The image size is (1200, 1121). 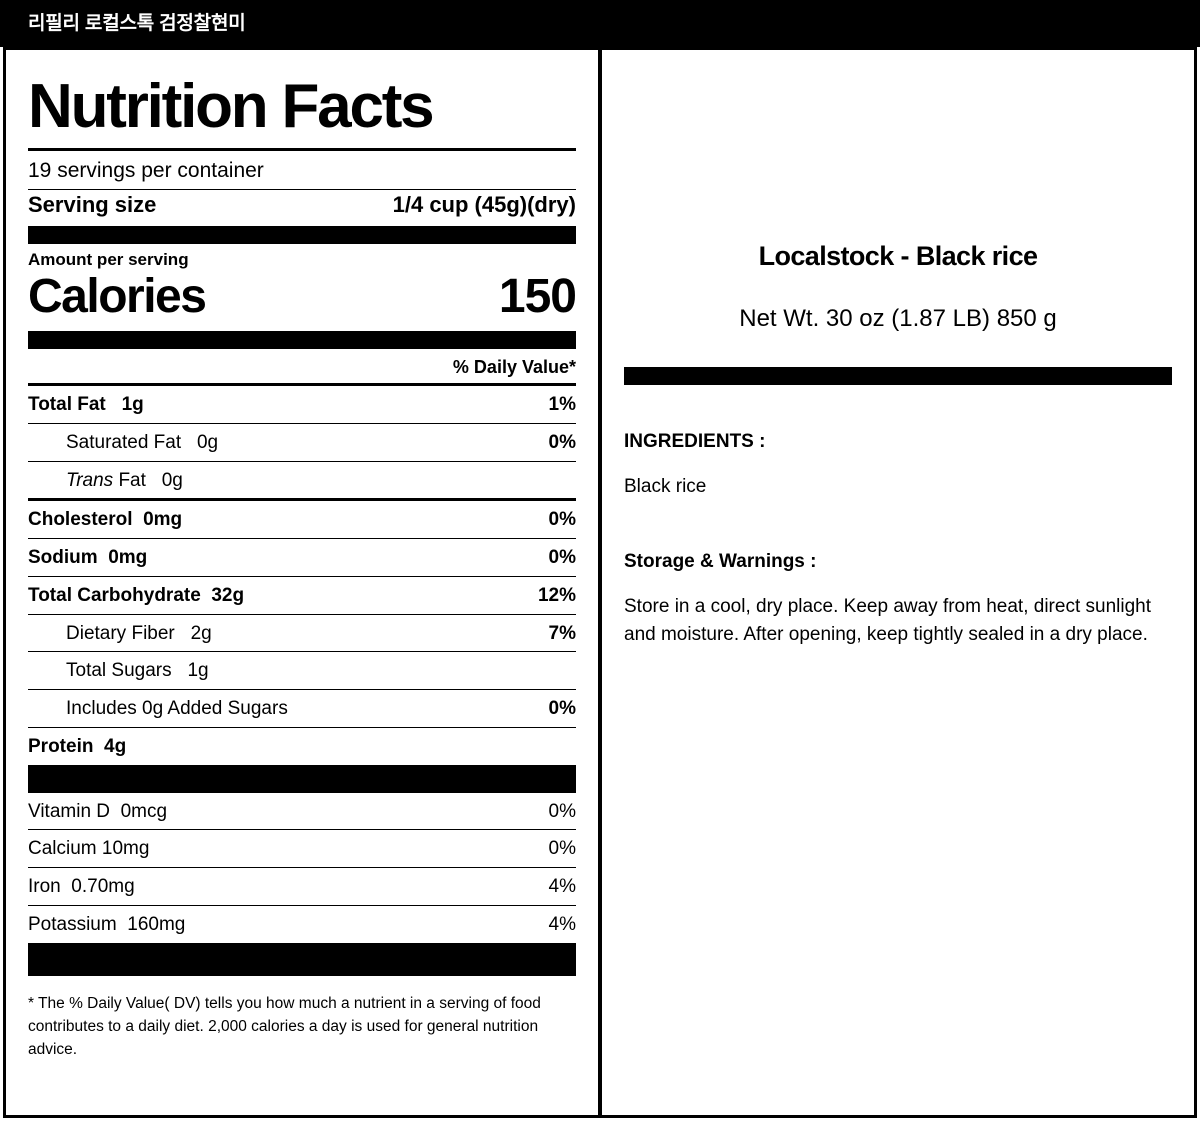 I want to click on nutrient-label: Calcium 10mg, so click(x=89, y=849).